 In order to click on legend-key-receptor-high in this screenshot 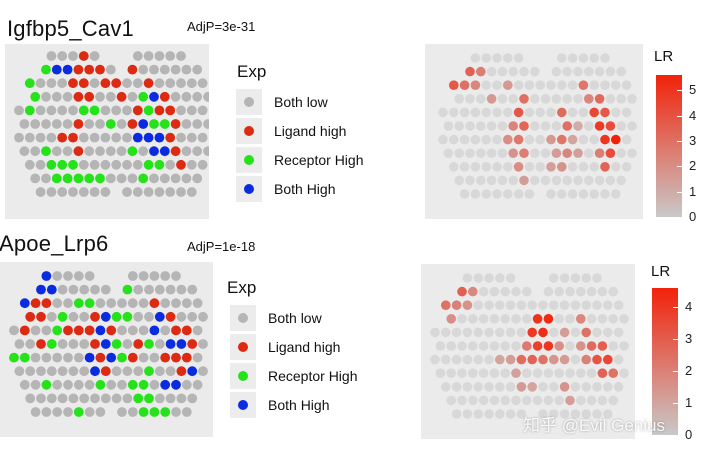, I will do `click(243, 376)`.